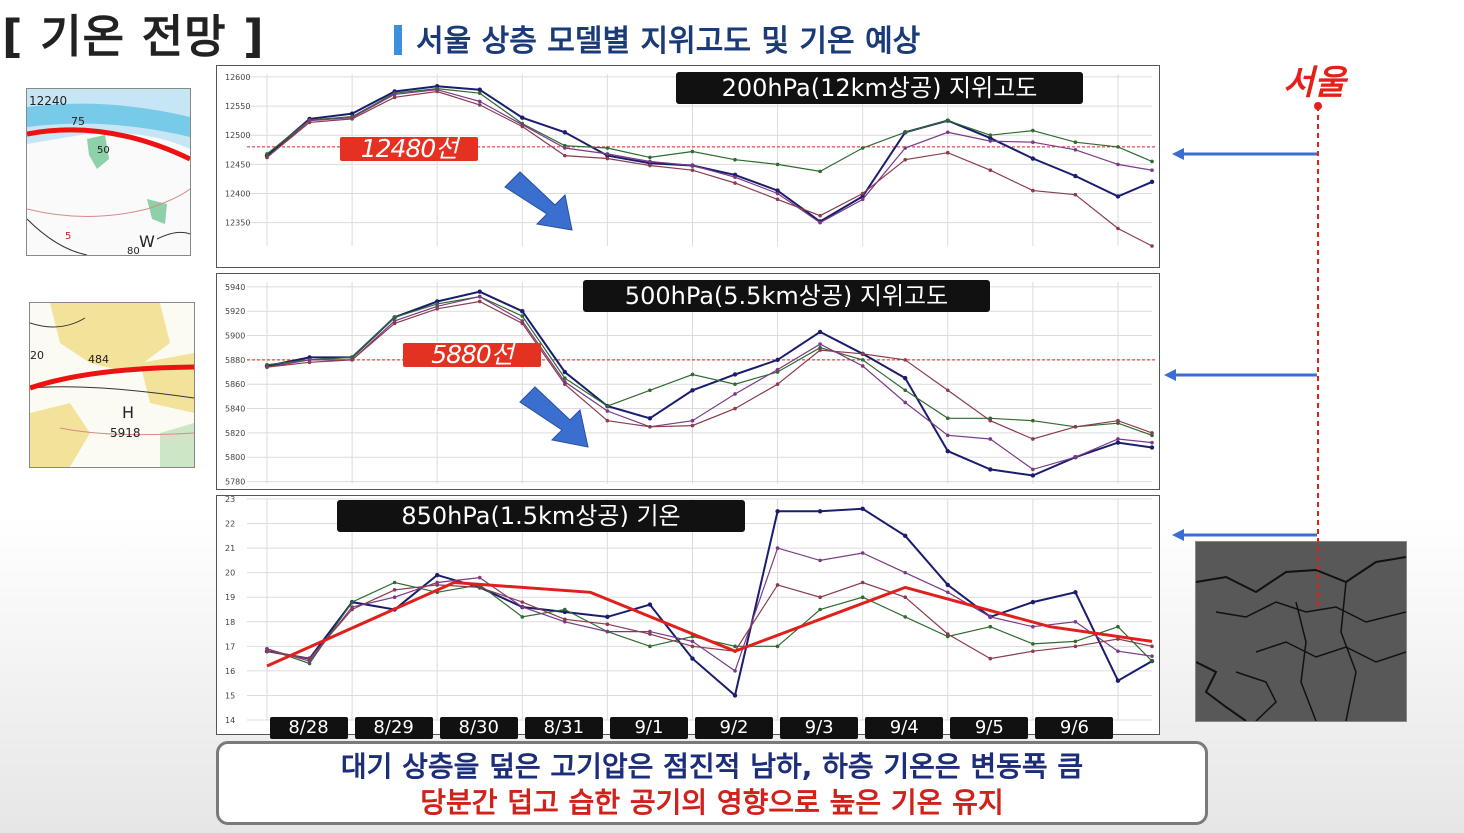  I want to click on y-tick-label: 17, so click(230, 646).